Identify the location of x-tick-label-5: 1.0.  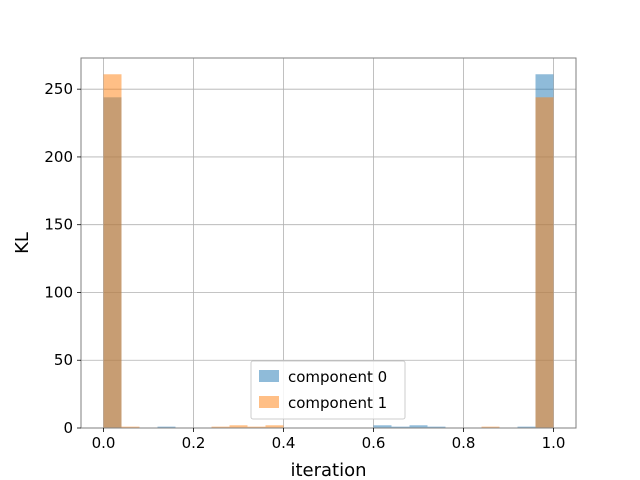
(554, 443).